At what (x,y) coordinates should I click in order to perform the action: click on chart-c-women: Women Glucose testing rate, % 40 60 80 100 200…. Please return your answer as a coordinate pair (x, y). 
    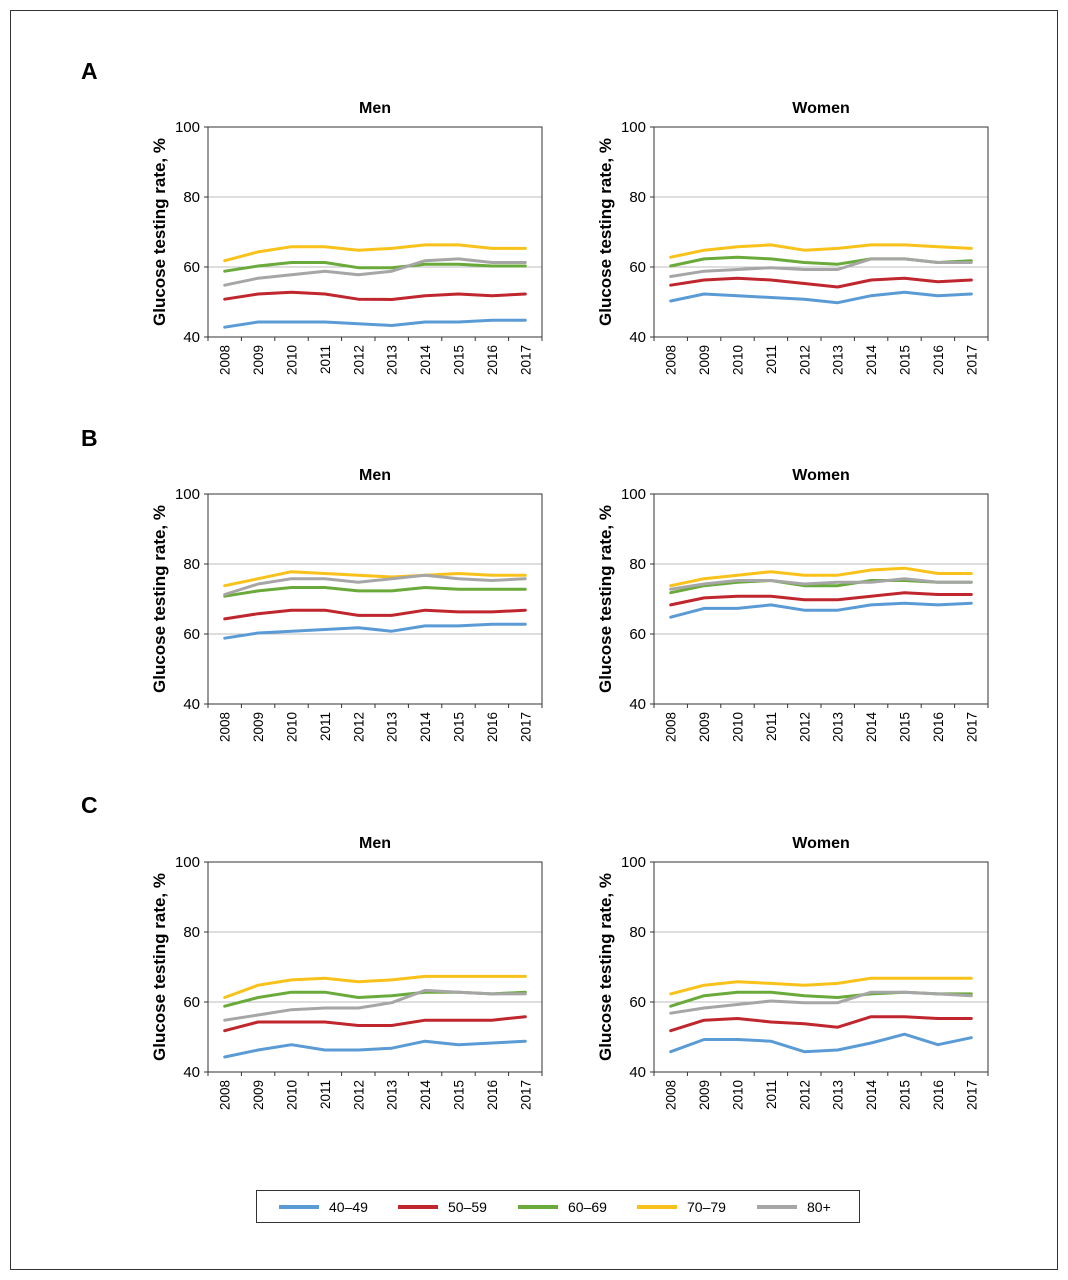
    Looking at the image, I should click on (792, 973).